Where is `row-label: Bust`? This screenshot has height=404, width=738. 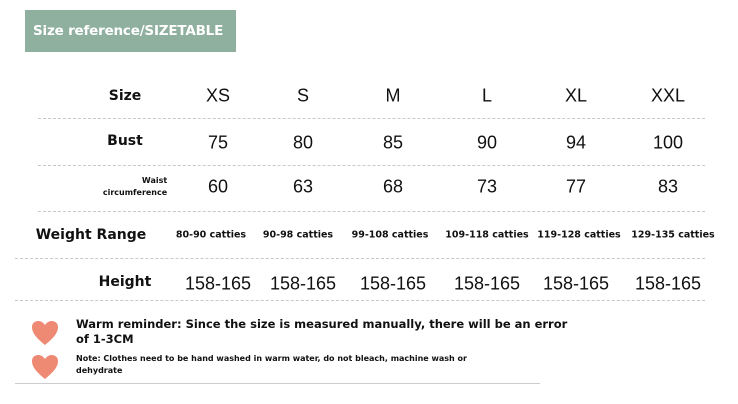
row-label: Bust is located at coordinates (125, 141).